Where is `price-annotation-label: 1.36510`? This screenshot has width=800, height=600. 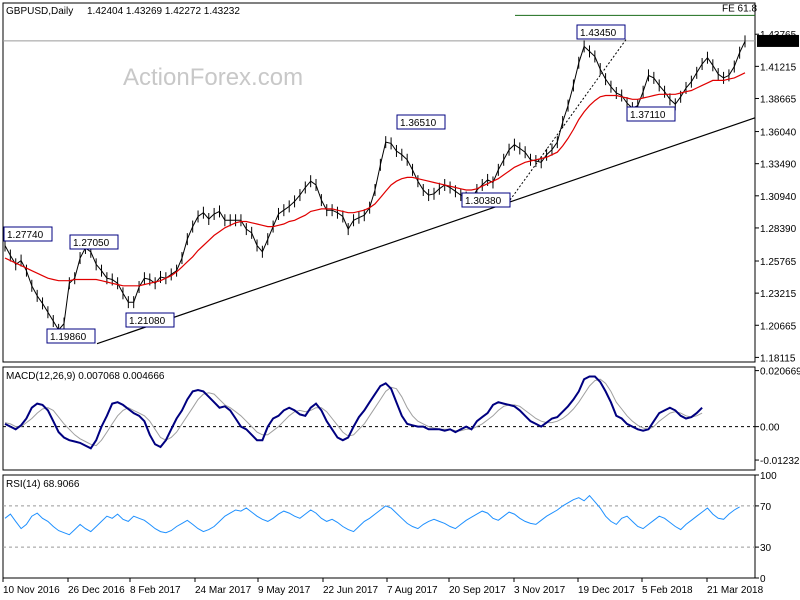 price-annotation-label: 1.36510 is located at coordinates (418, 123).